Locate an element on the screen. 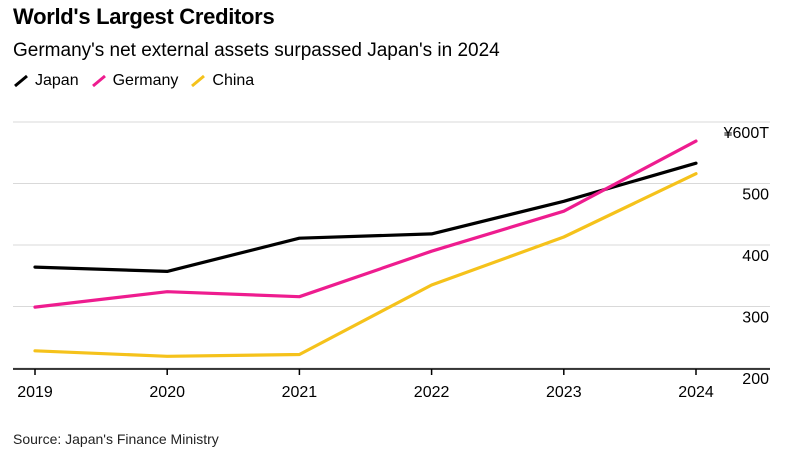  x-tick-label-2022: 2022 is located at coordinates (432, 392).